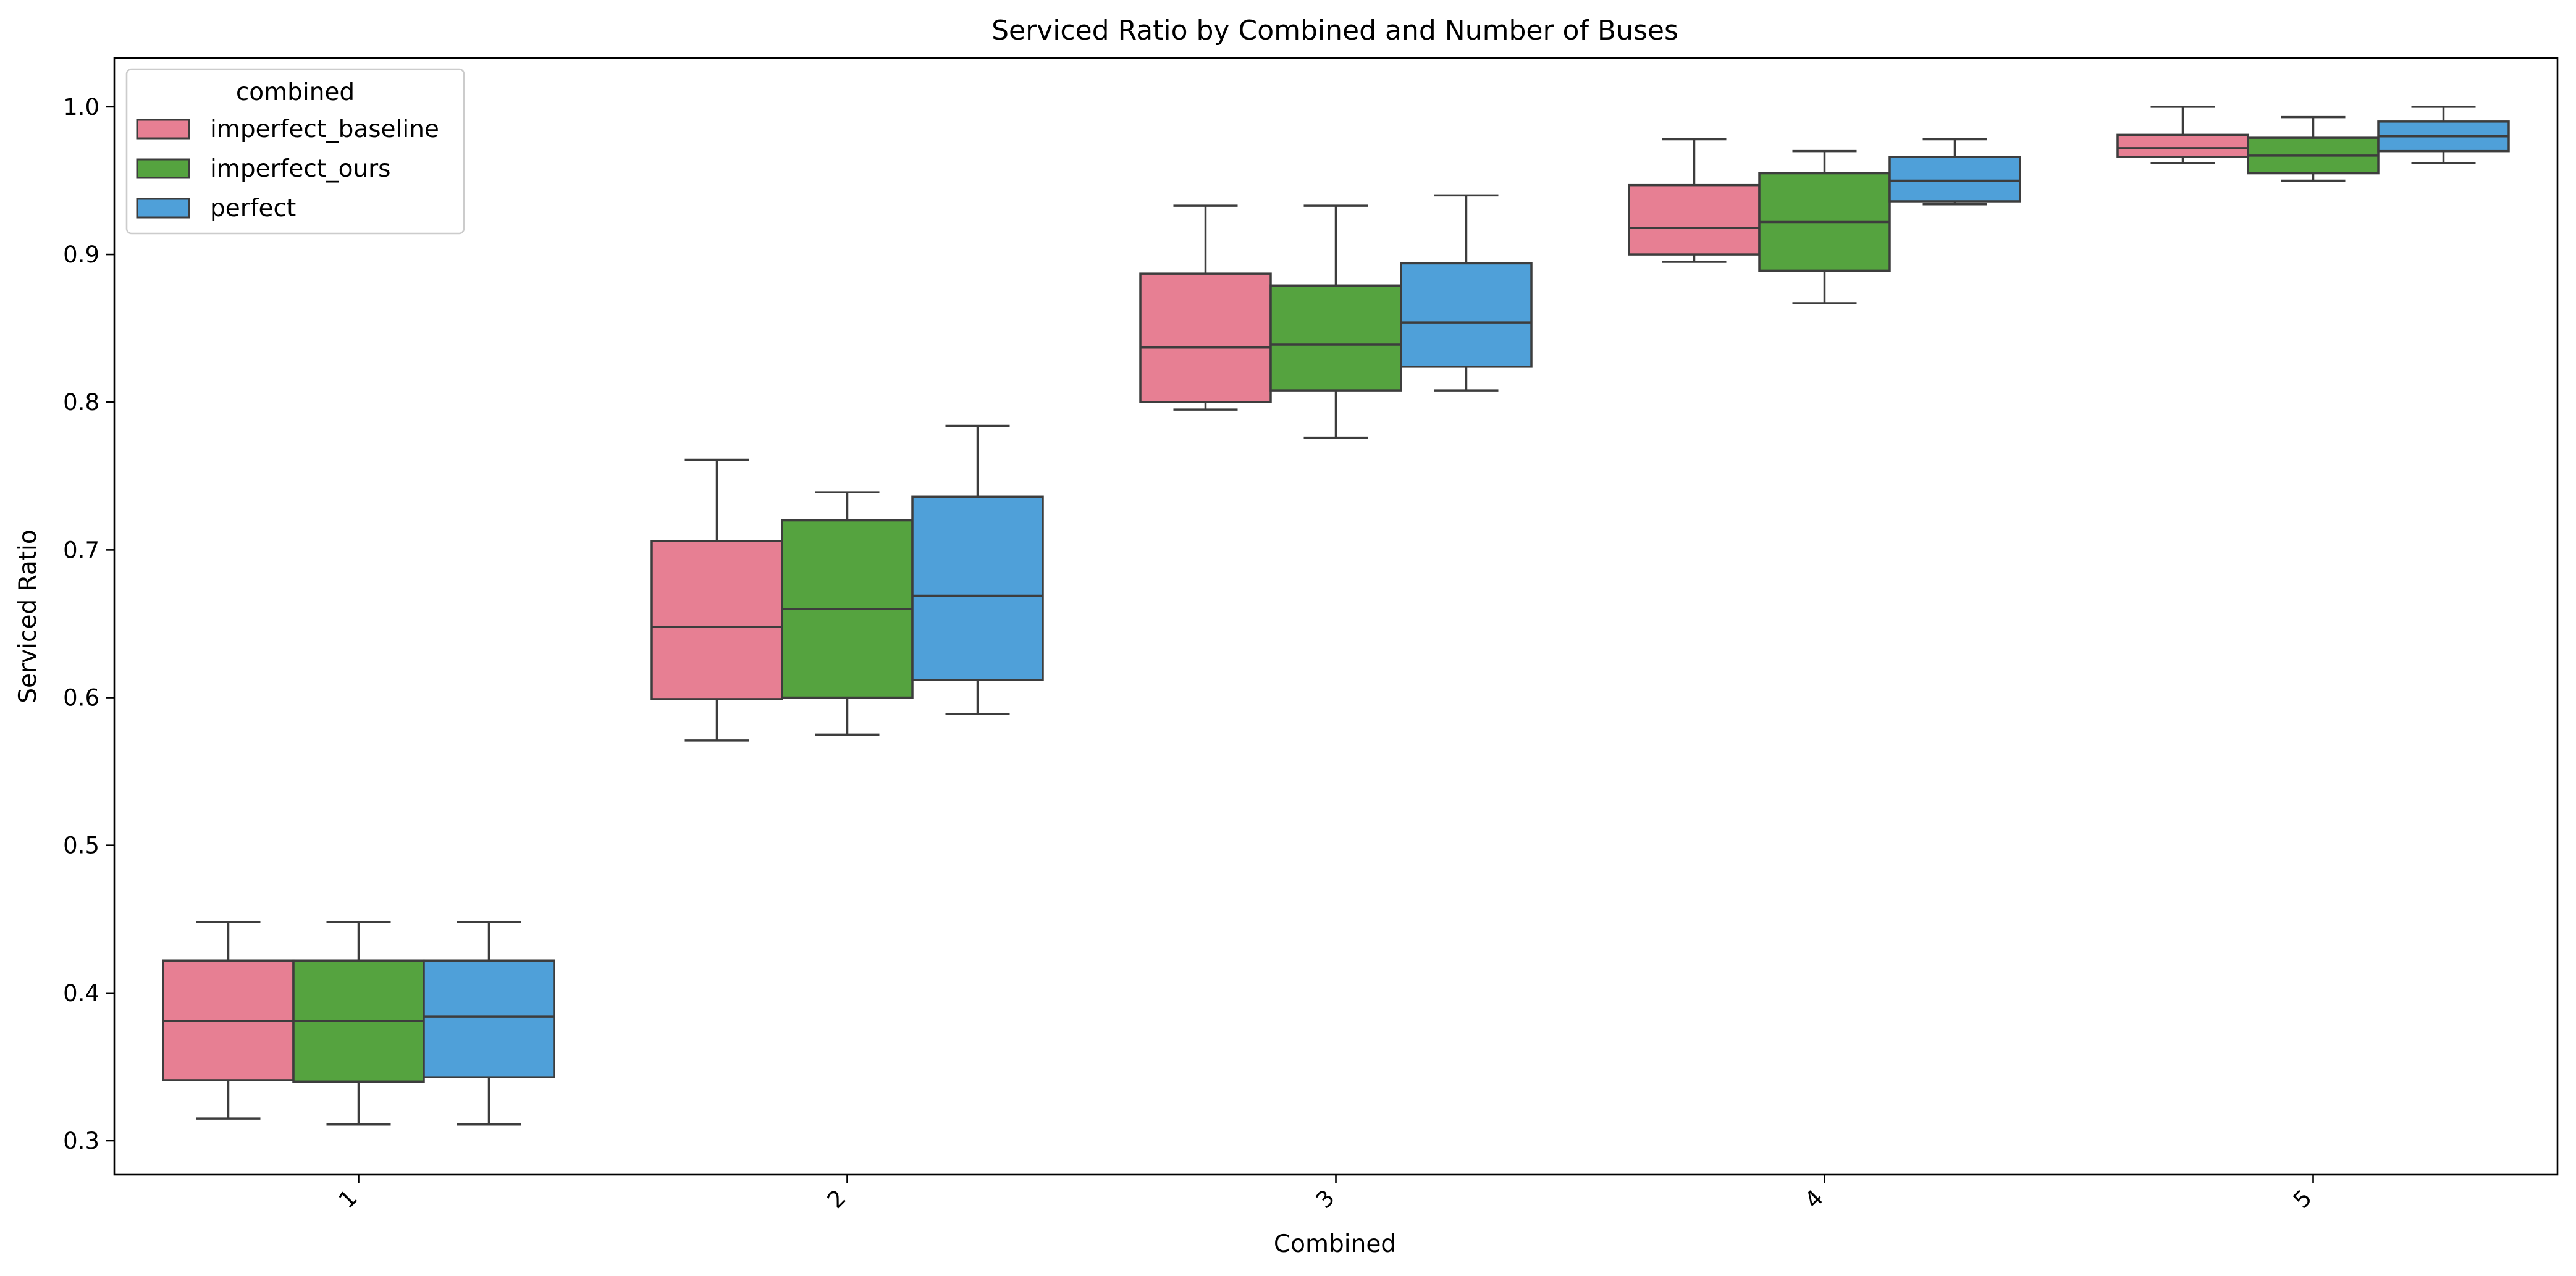 The image size is (2576, 1276). What do you see at coordinates (81, 993) in the screenshot?
I see `y-tick-label: 0.4` at bounding box center [81, 993].